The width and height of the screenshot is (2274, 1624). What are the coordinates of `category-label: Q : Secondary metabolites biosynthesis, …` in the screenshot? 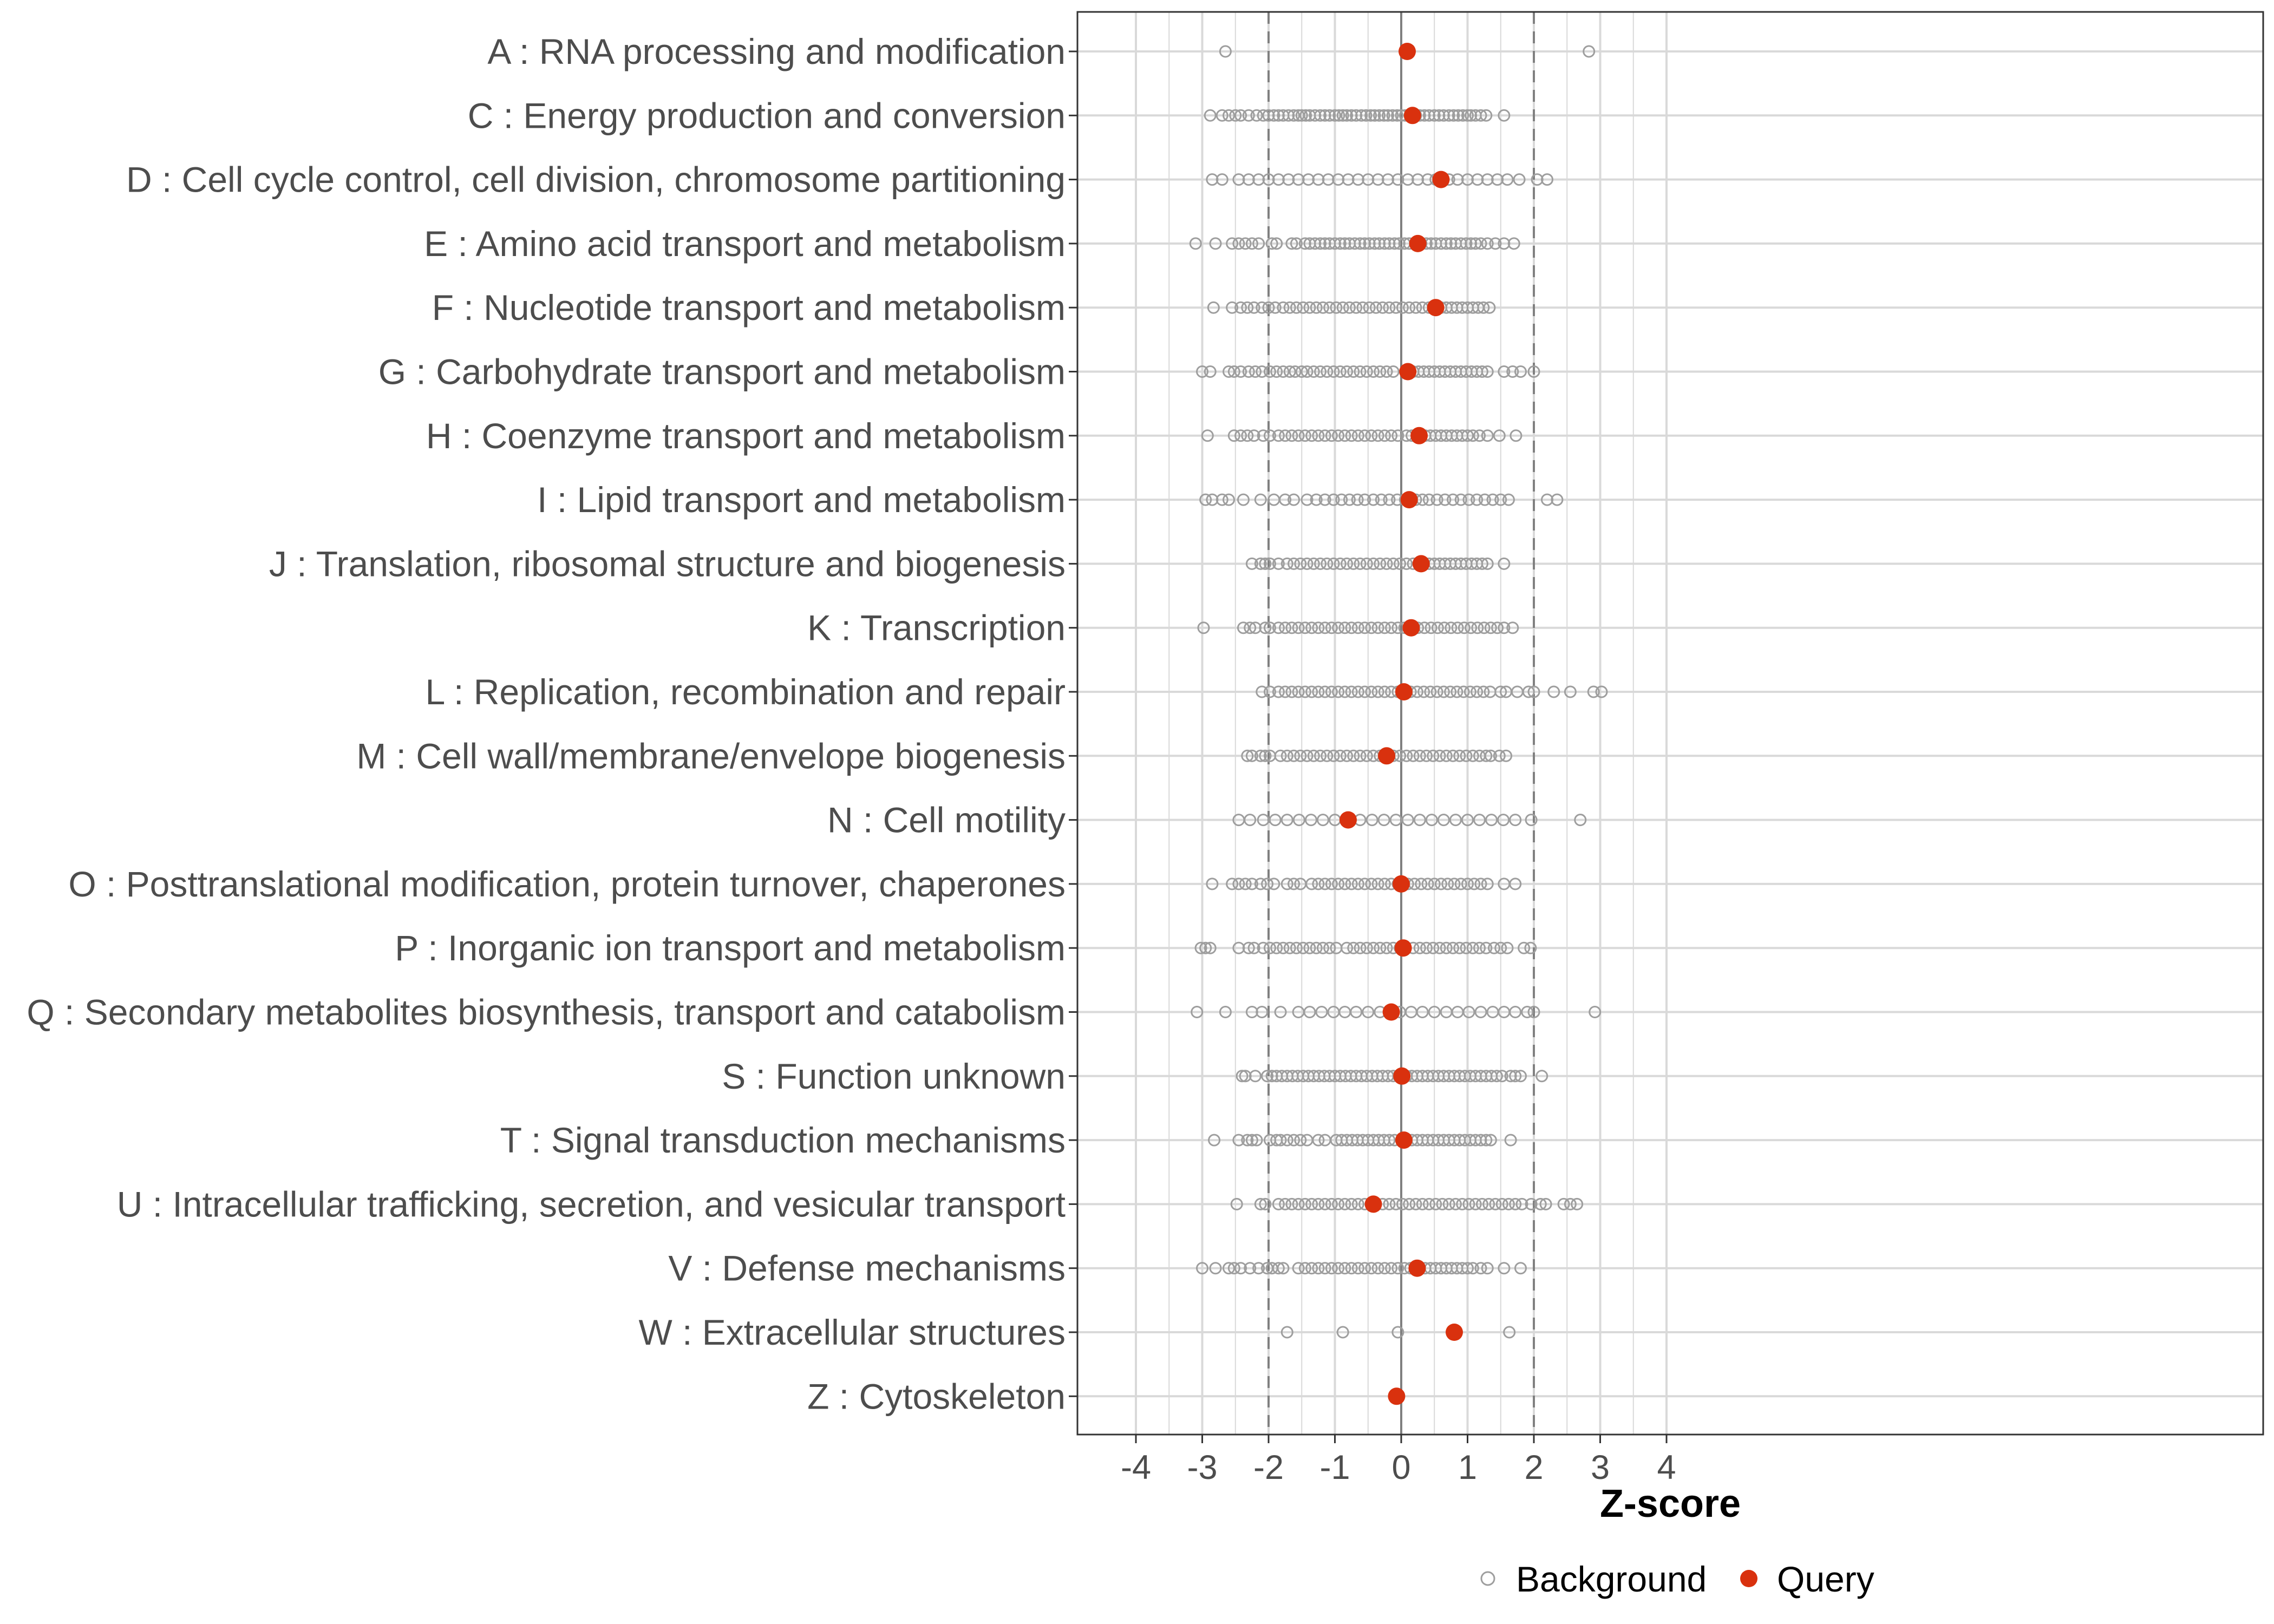 It's located at (546, 1012).